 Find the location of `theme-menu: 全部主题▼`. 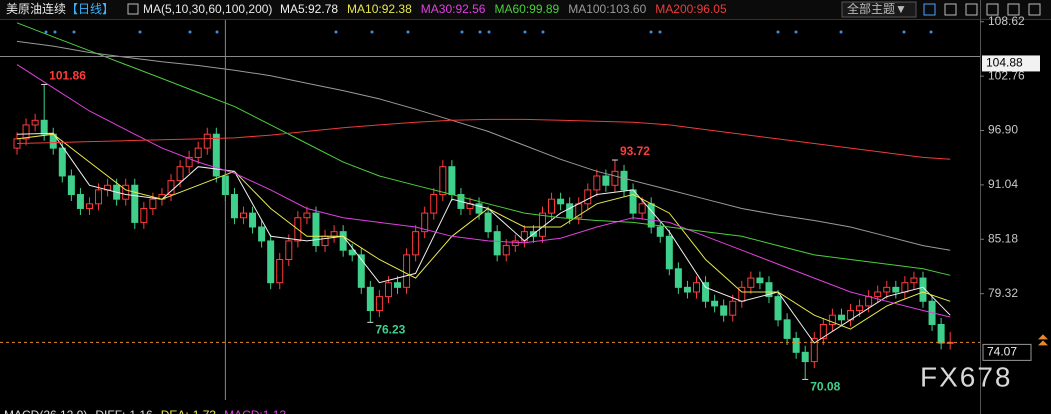

theme-menu: 全部主题▼ is located at coordinates (877, 8).